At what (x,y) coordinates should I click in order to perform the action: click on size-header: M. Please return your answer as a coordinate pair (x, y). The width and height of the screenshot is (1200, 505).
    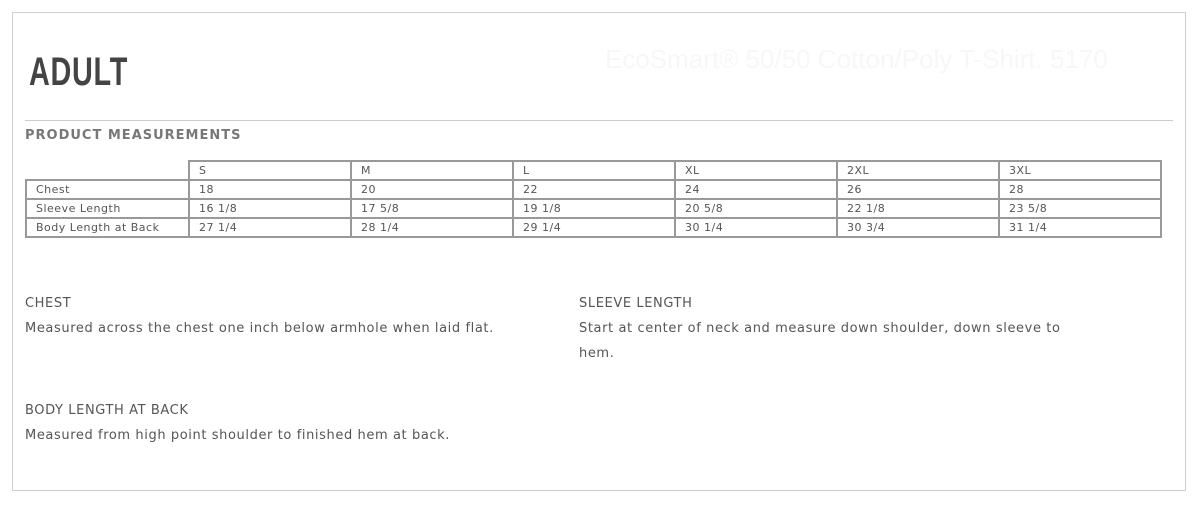
    Looking at the image, I should click on (432, 170).